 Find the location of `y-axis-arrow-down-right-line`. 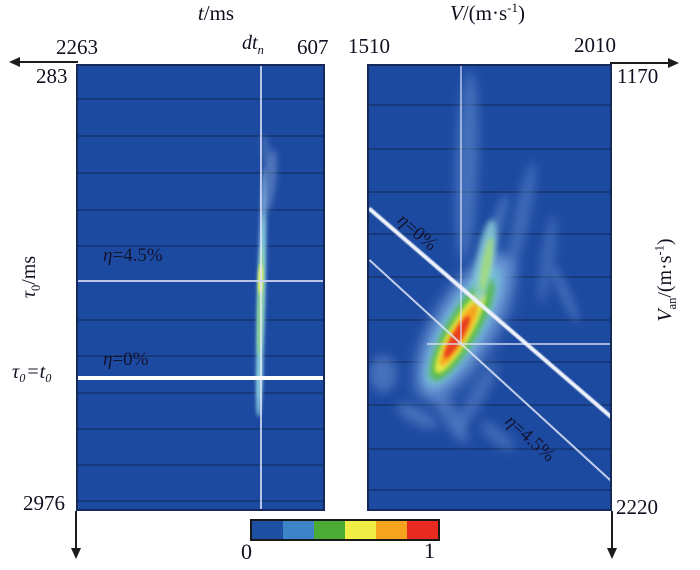

y-axis-arrow-down-right-line is located at coordinates (612, 530).